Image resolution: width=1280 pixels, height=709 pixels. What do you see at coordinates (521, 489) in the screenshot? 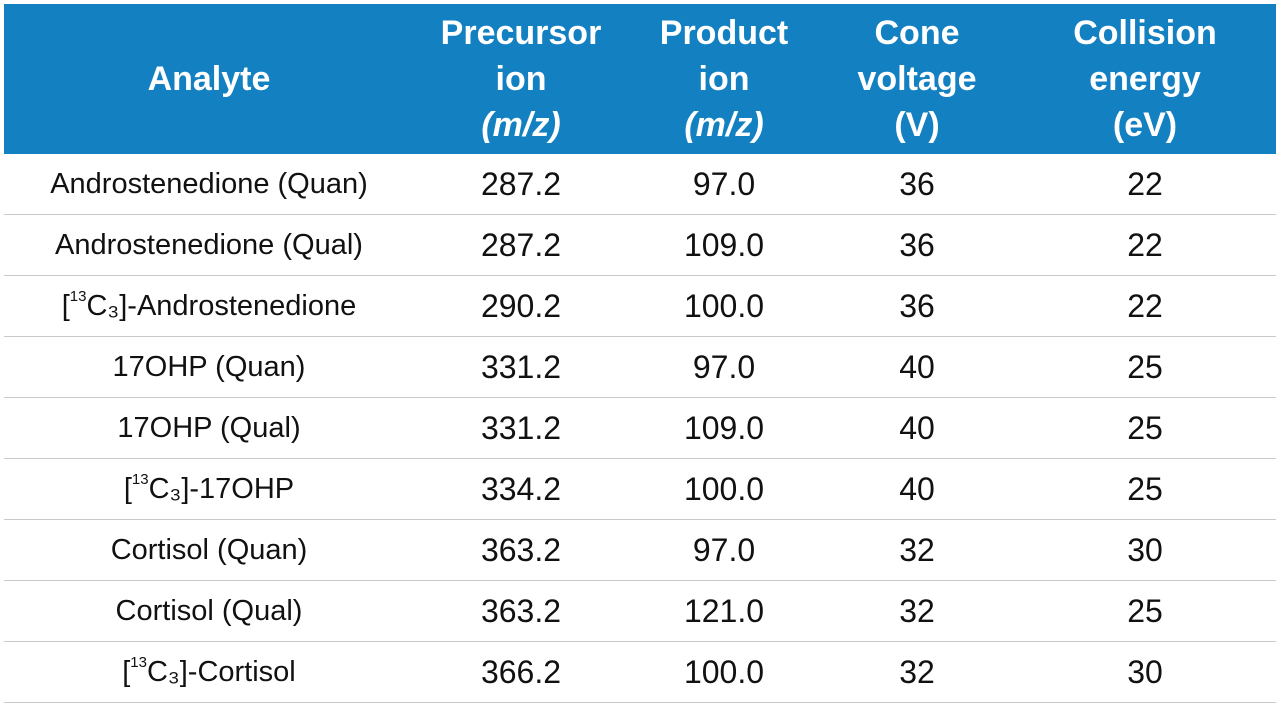
I see `precursor-ion-cell: 334.2` at bounding box center [521, 489].